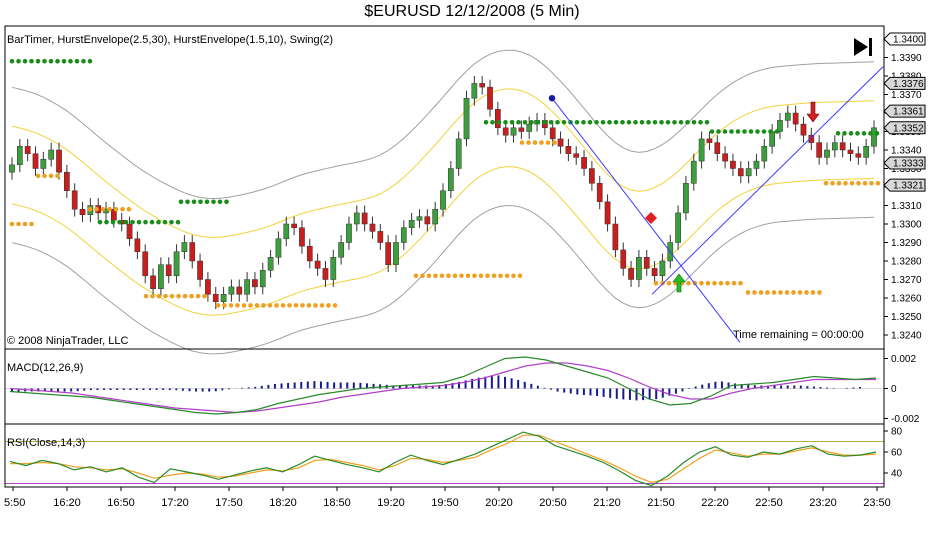  I want to click on red-diamond-marker, so click(651, 218).